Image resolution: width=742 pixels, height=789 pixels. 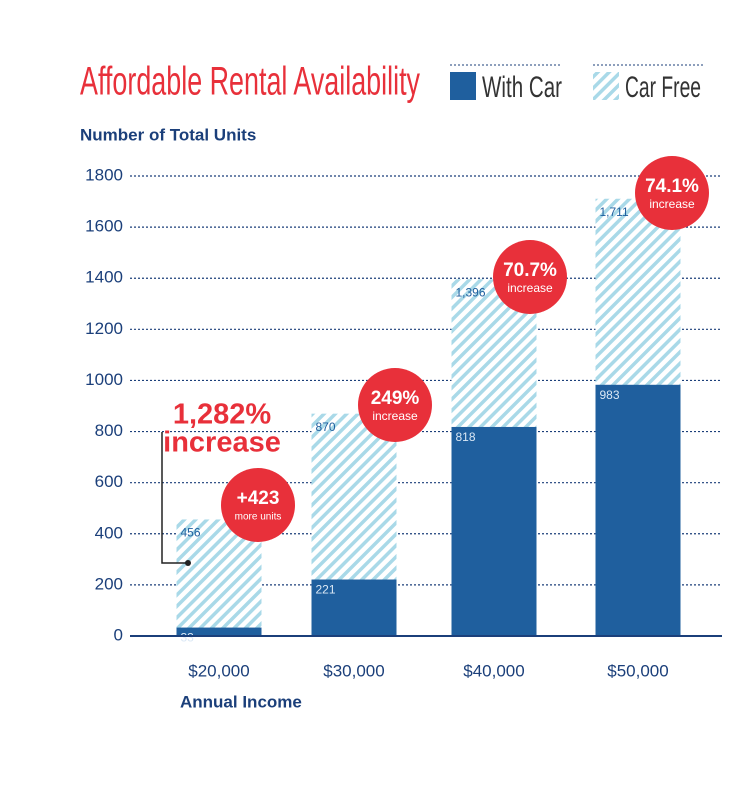 What do you see at coordinates (353, 670) in the screenshot?
I see `x-tick-label: $30,000` at bounding box center [353, 670].